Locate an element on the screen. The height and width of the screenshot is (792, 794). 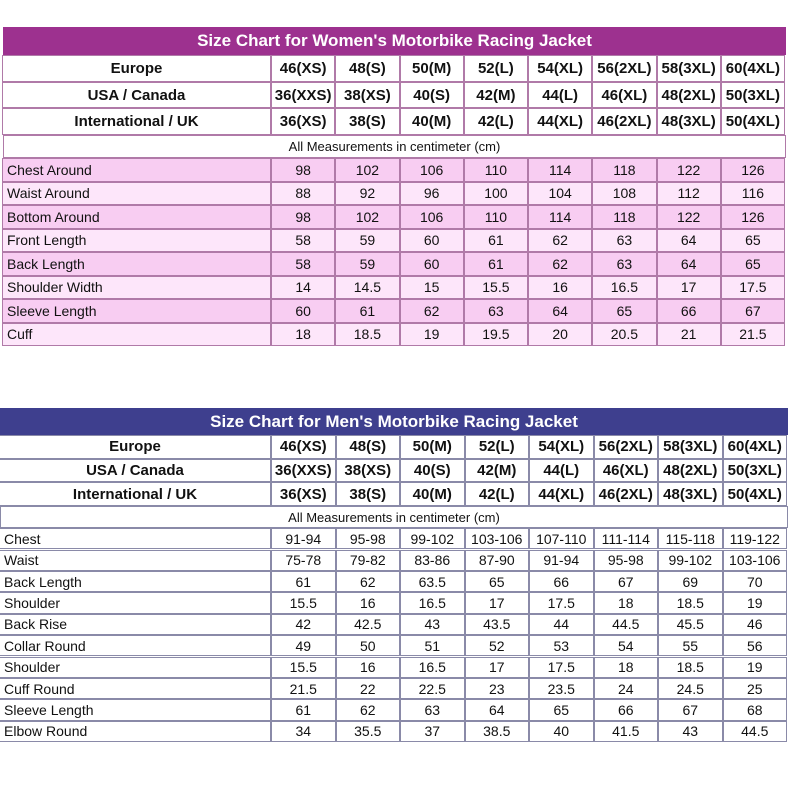
measurement-value: 70 is located at coordinates (754, 581).